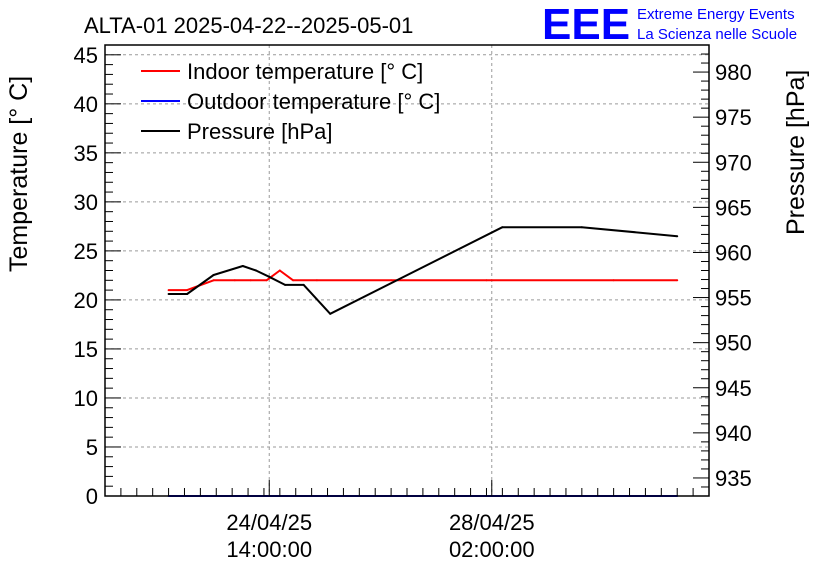 The width and height of the screenshot is (836, 572). I want to click on y2-tick-label: 980, so click(733, 72).